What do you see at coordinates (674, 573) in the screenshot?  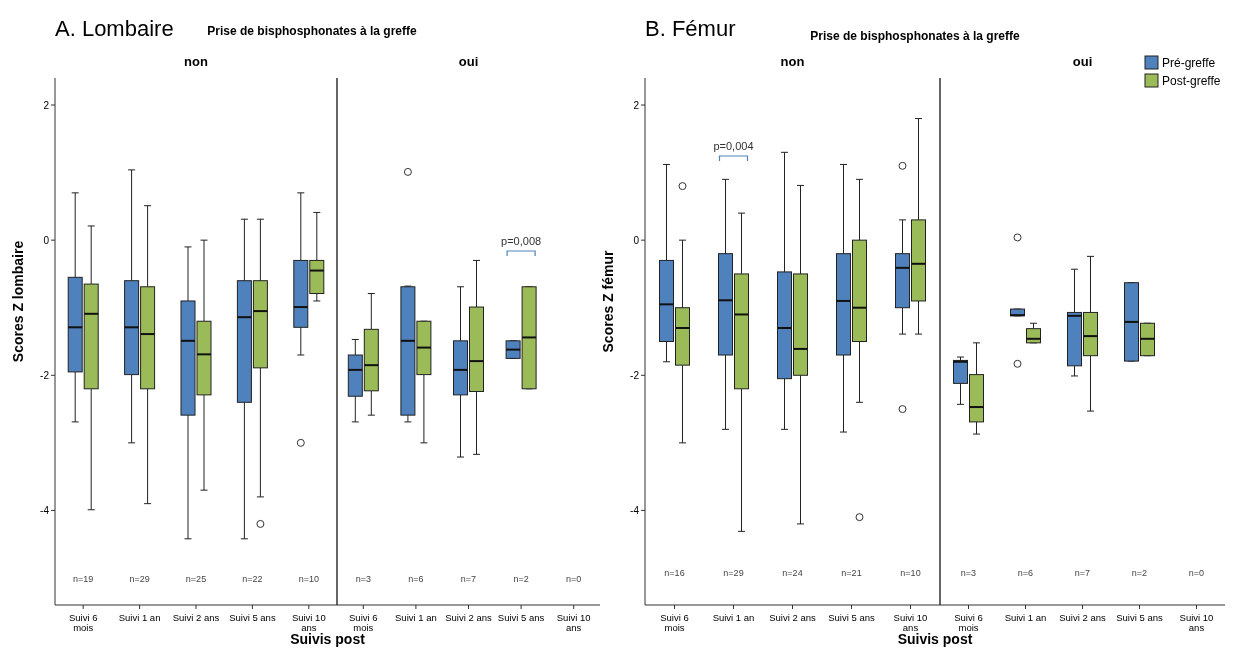 I see `annotation: n=16` at bounding box center [674, 573].